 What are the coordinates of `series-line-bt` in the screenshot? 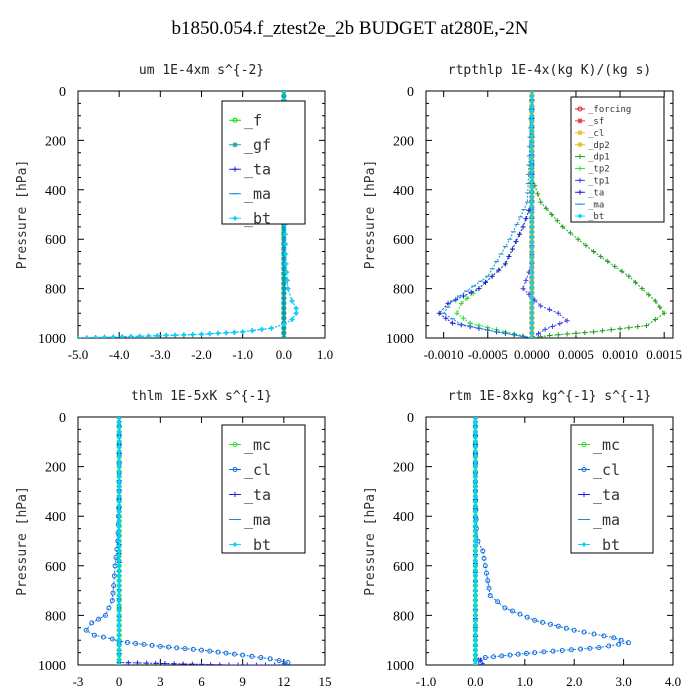 It's located at (187, 214).